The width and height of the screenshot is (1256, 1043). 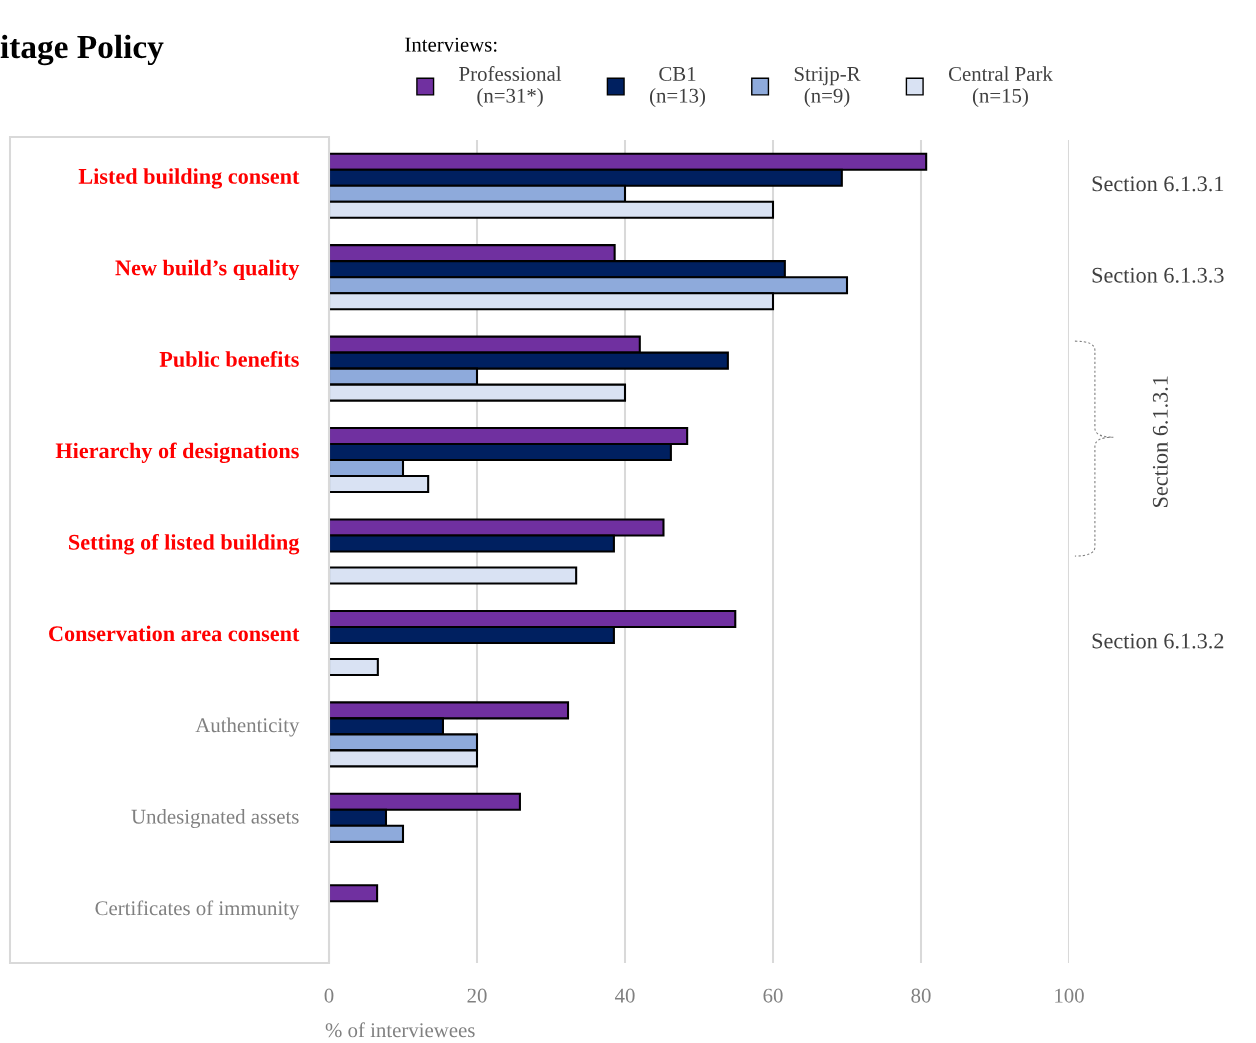 What do you see at coordinates (400, 1030) in the screenshot?
I see `x-axis-title: % of interviewees` at bounding box center [400, 1030].